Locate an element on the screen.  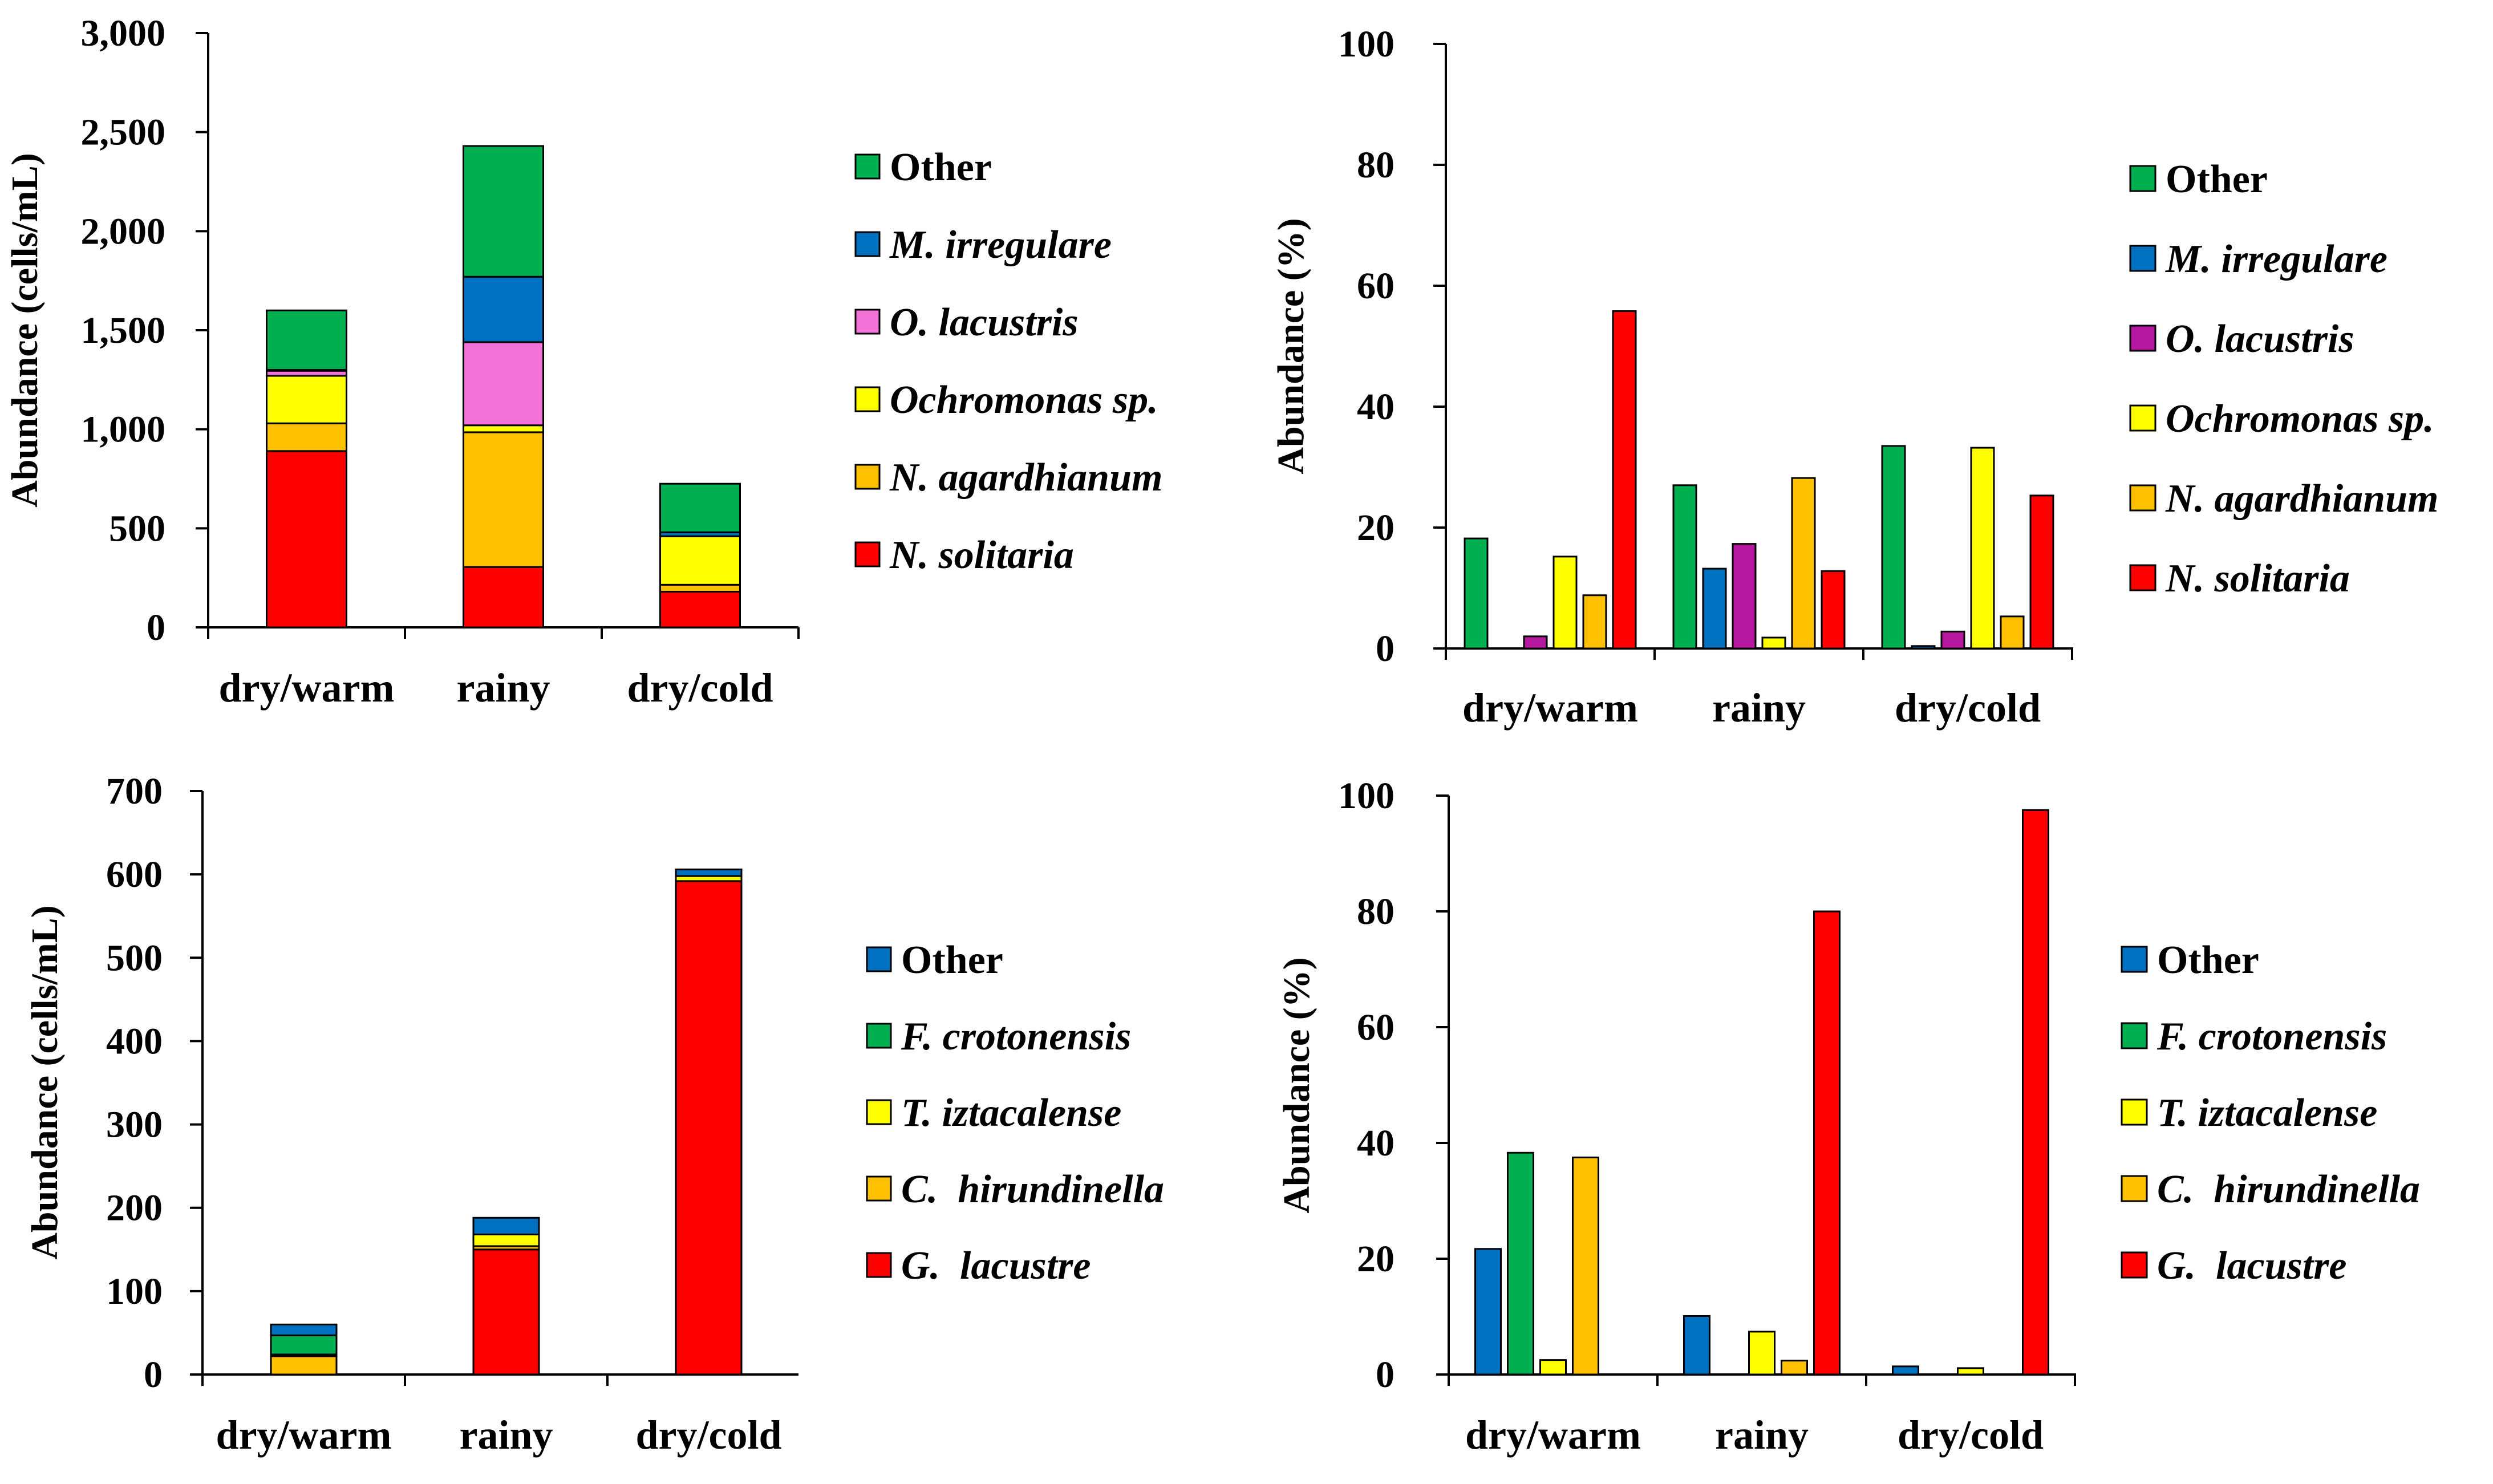
legend-label-n-agardhianum: N. agardhianum is located at coordinates (2301, 499).